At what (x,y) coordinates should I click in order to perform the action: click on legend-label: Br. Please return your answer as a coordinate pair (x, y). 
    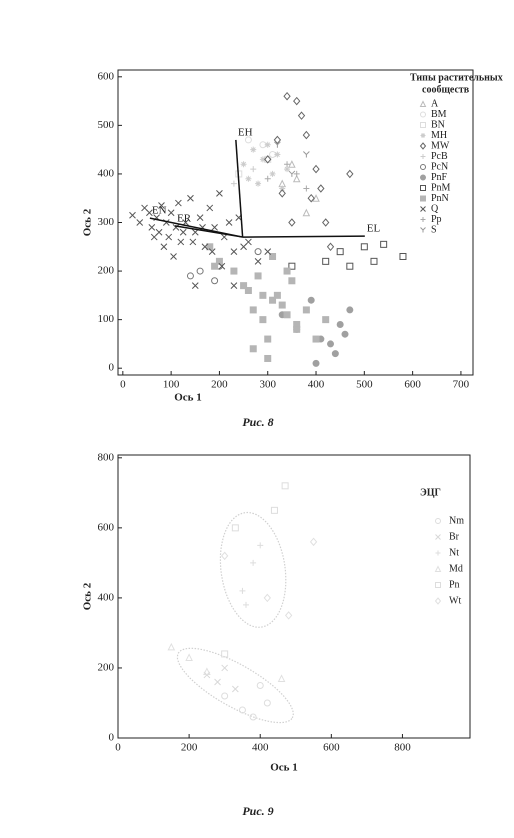
    Looking at the image, I should click on (454, 536).